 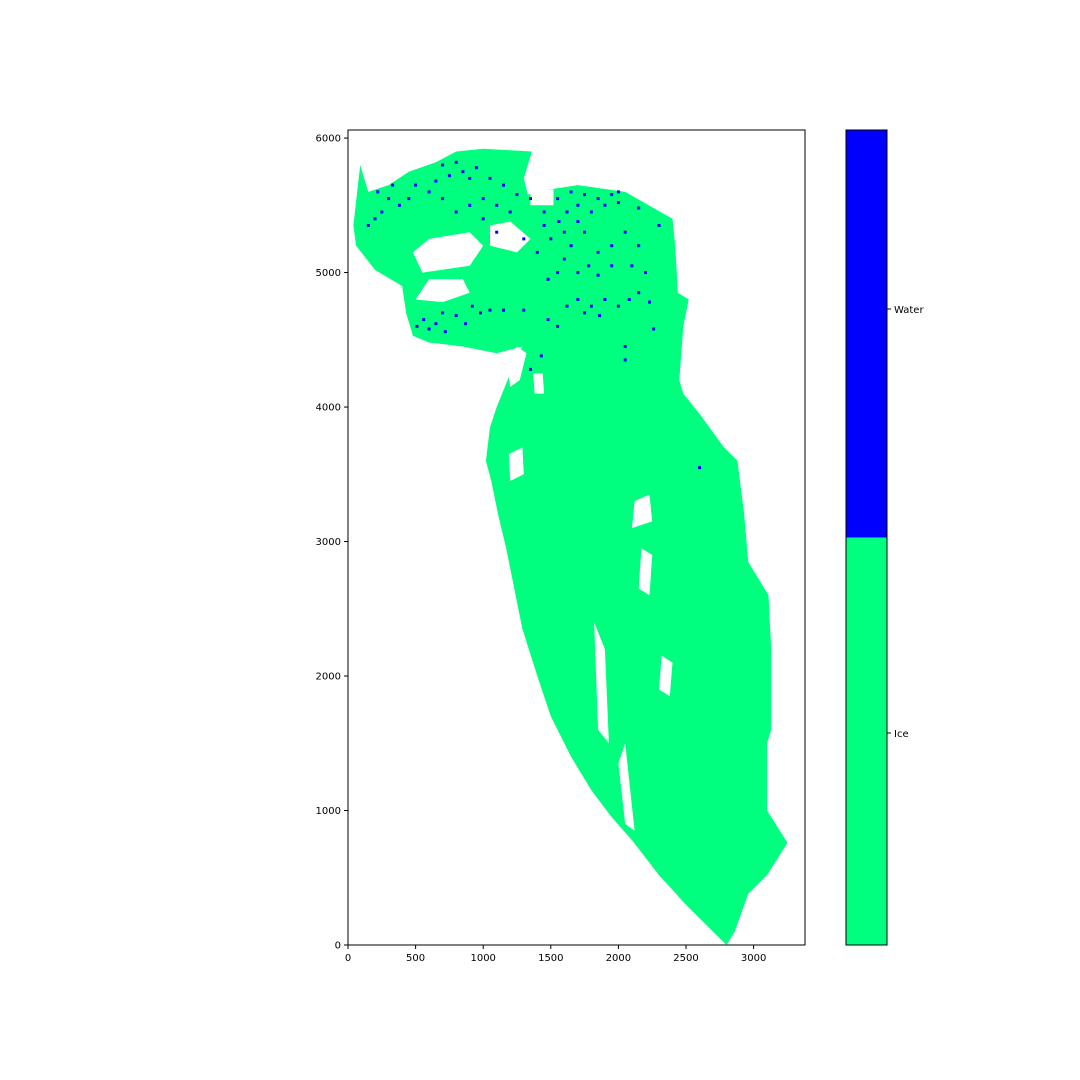 I want to click on y-tick-label: 4000, so click(x=328, y=408).